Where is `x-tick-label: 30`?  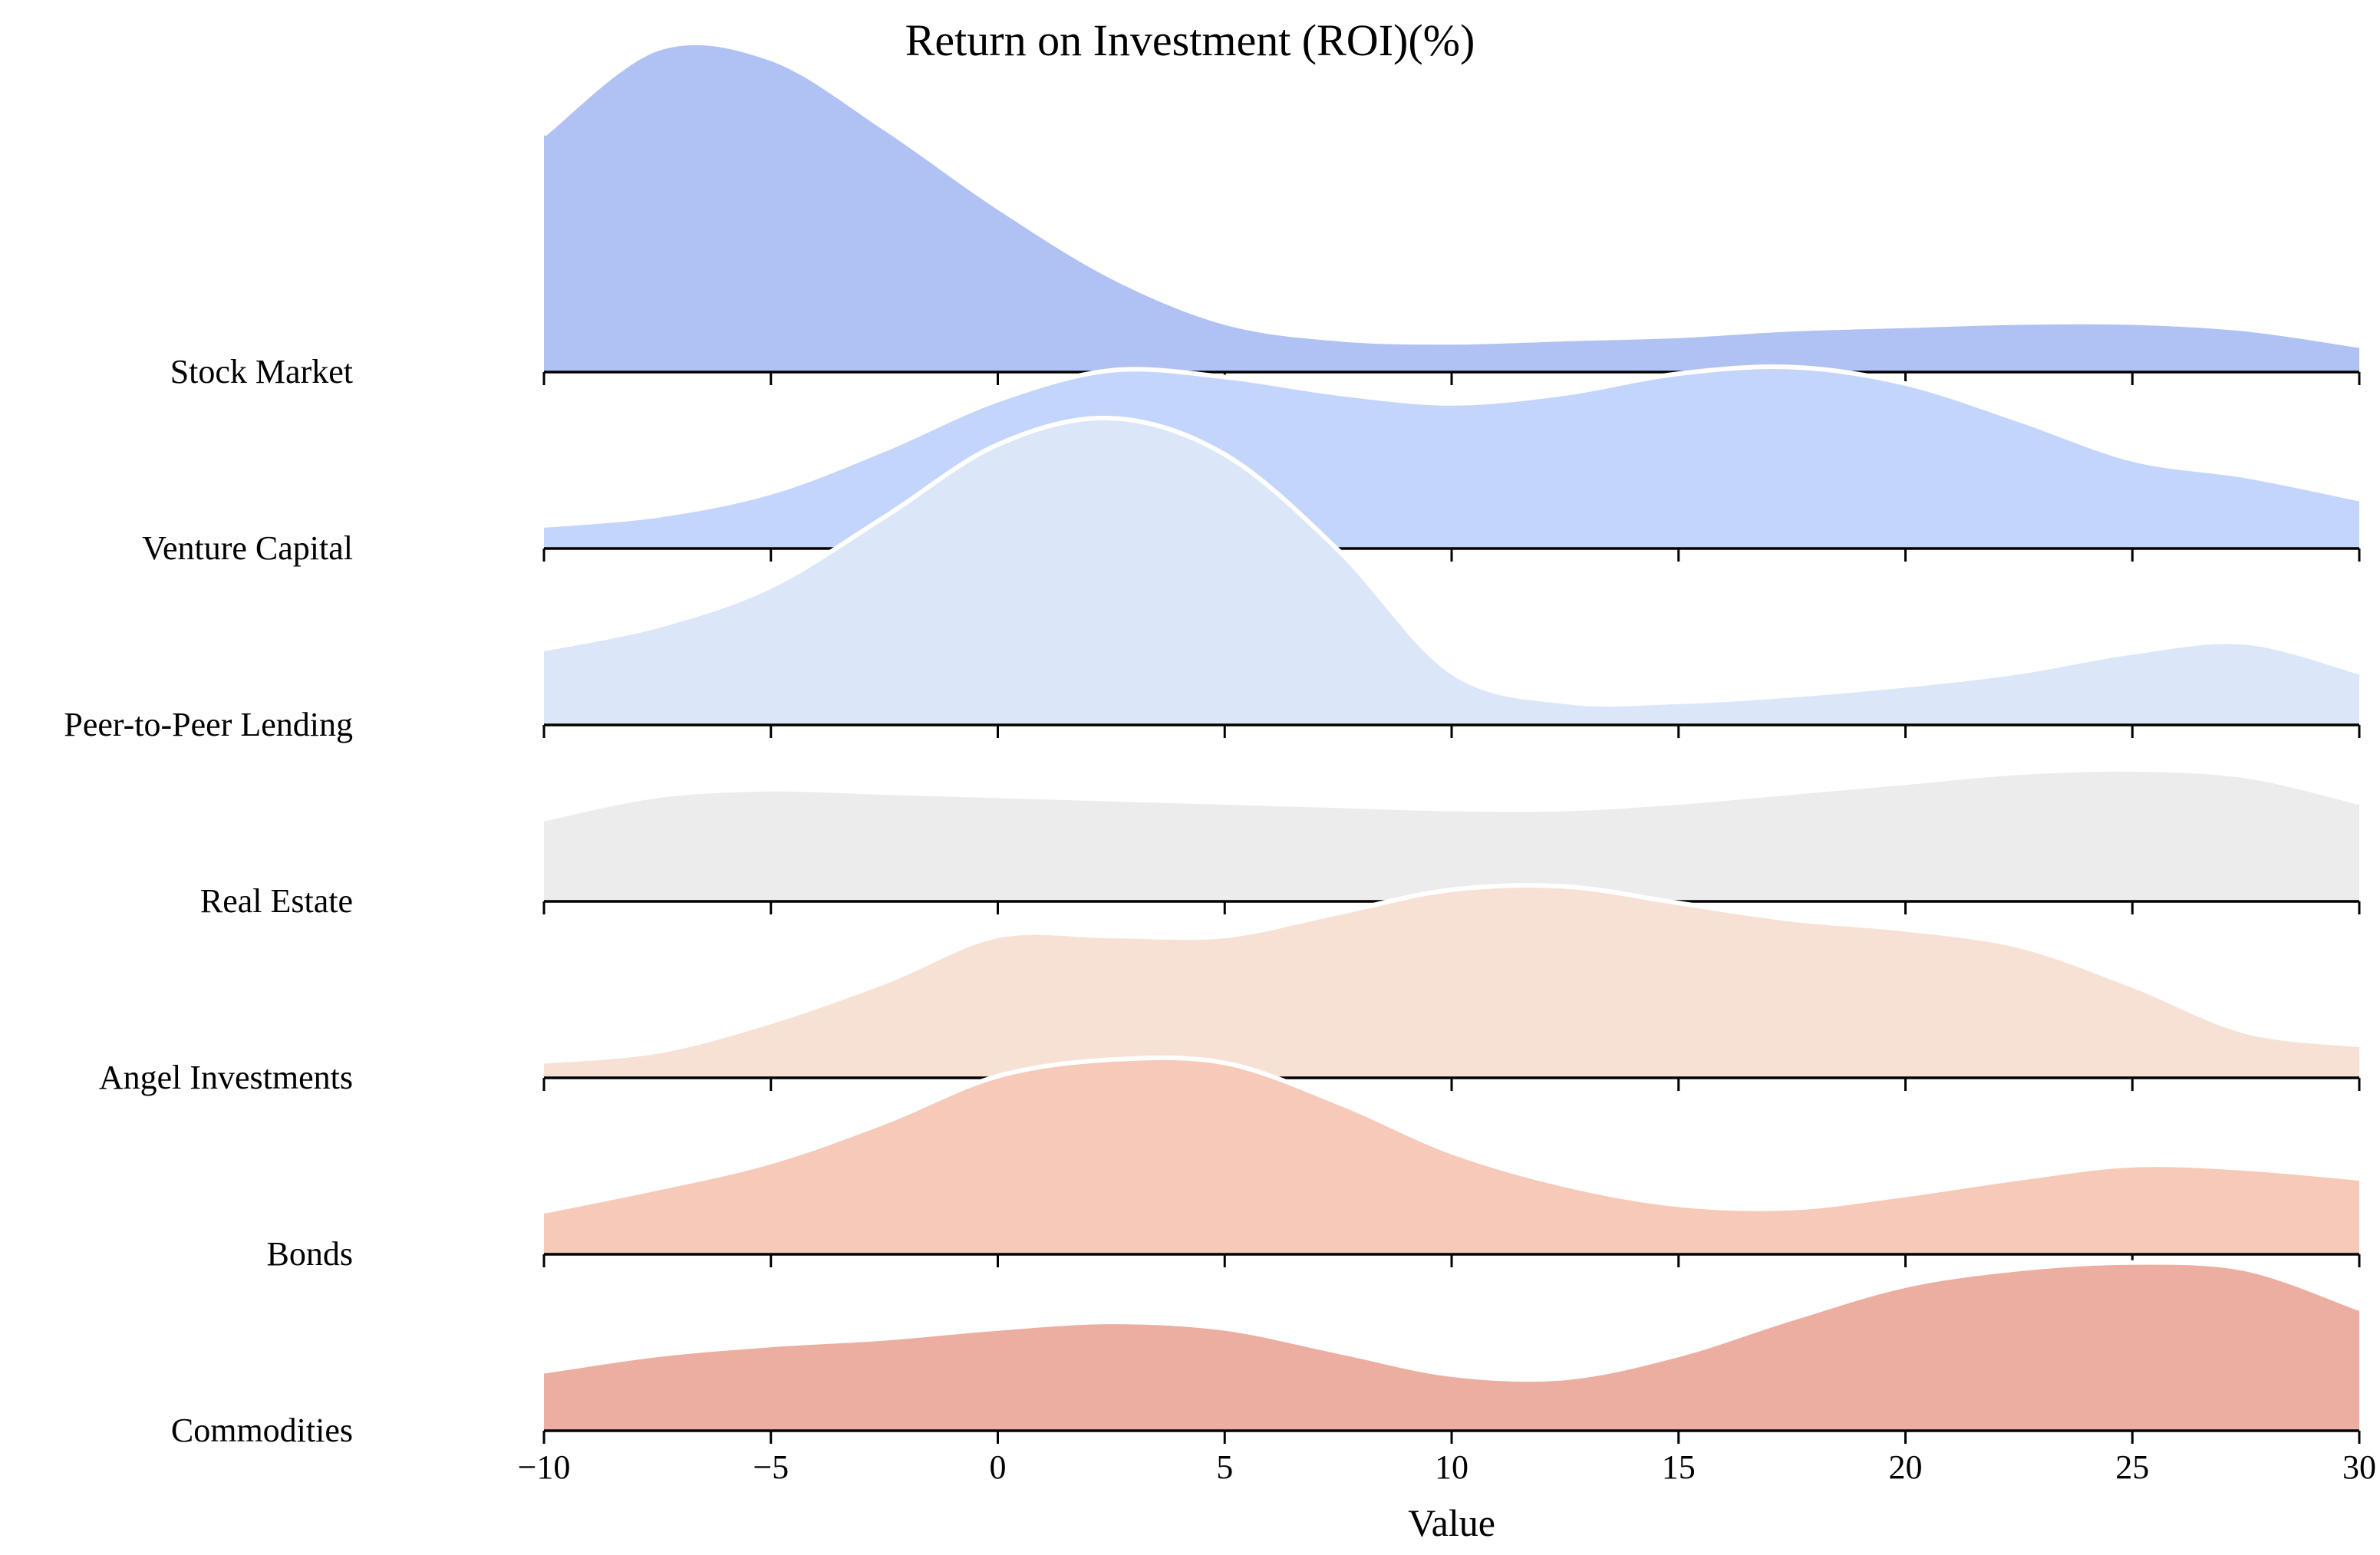 x-tick-label: 30 is located at coordinates (2359, 1467).